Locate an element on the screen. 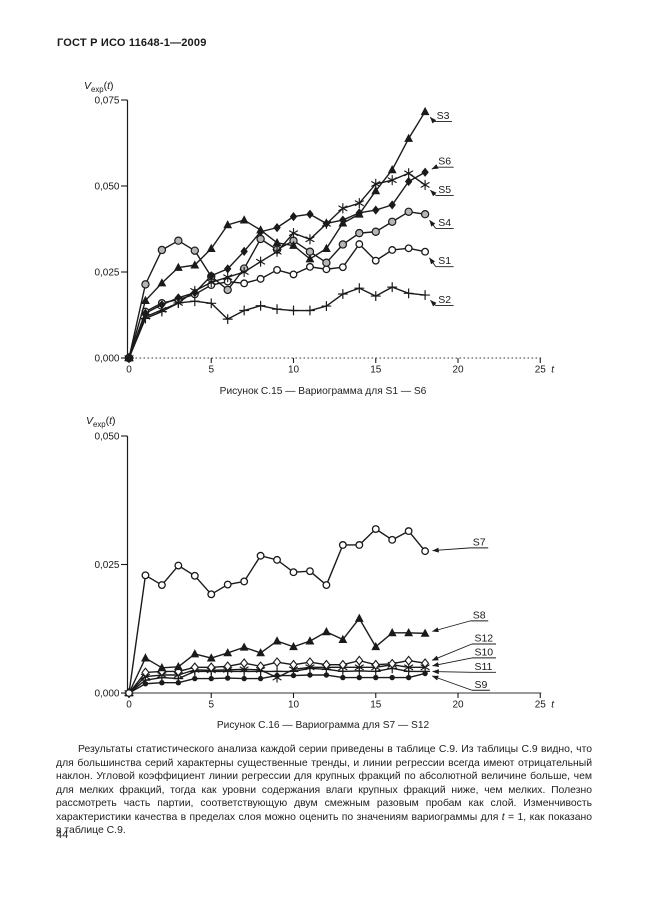 This screenshot has width=646, height=913. series-S9-label: S9 is located at coordinates (480, 685).